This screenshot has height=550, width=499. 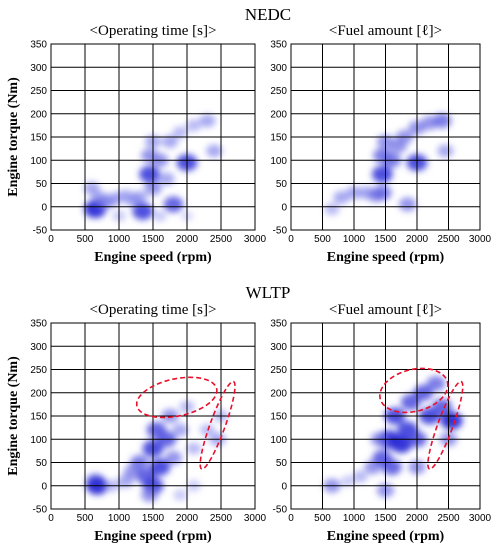 What do you see at coordinates (268, 14) in the screenshot?
I see `group-title-nedc: NEDC` at bounding box center [268, 14].